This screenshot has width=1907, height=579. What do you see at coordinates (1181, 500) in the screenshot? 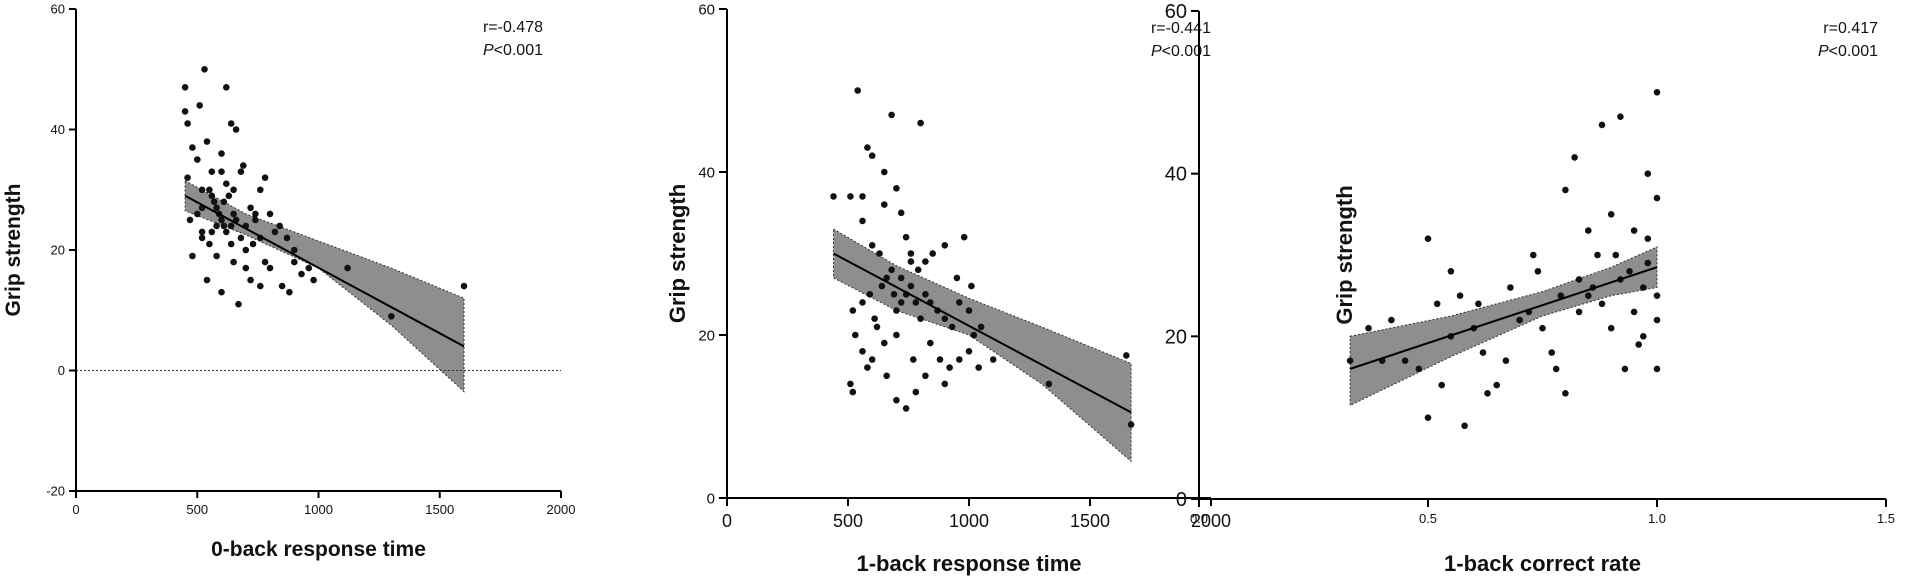
I see `y-tick-label: 0` at bounding box center [1181, 500].